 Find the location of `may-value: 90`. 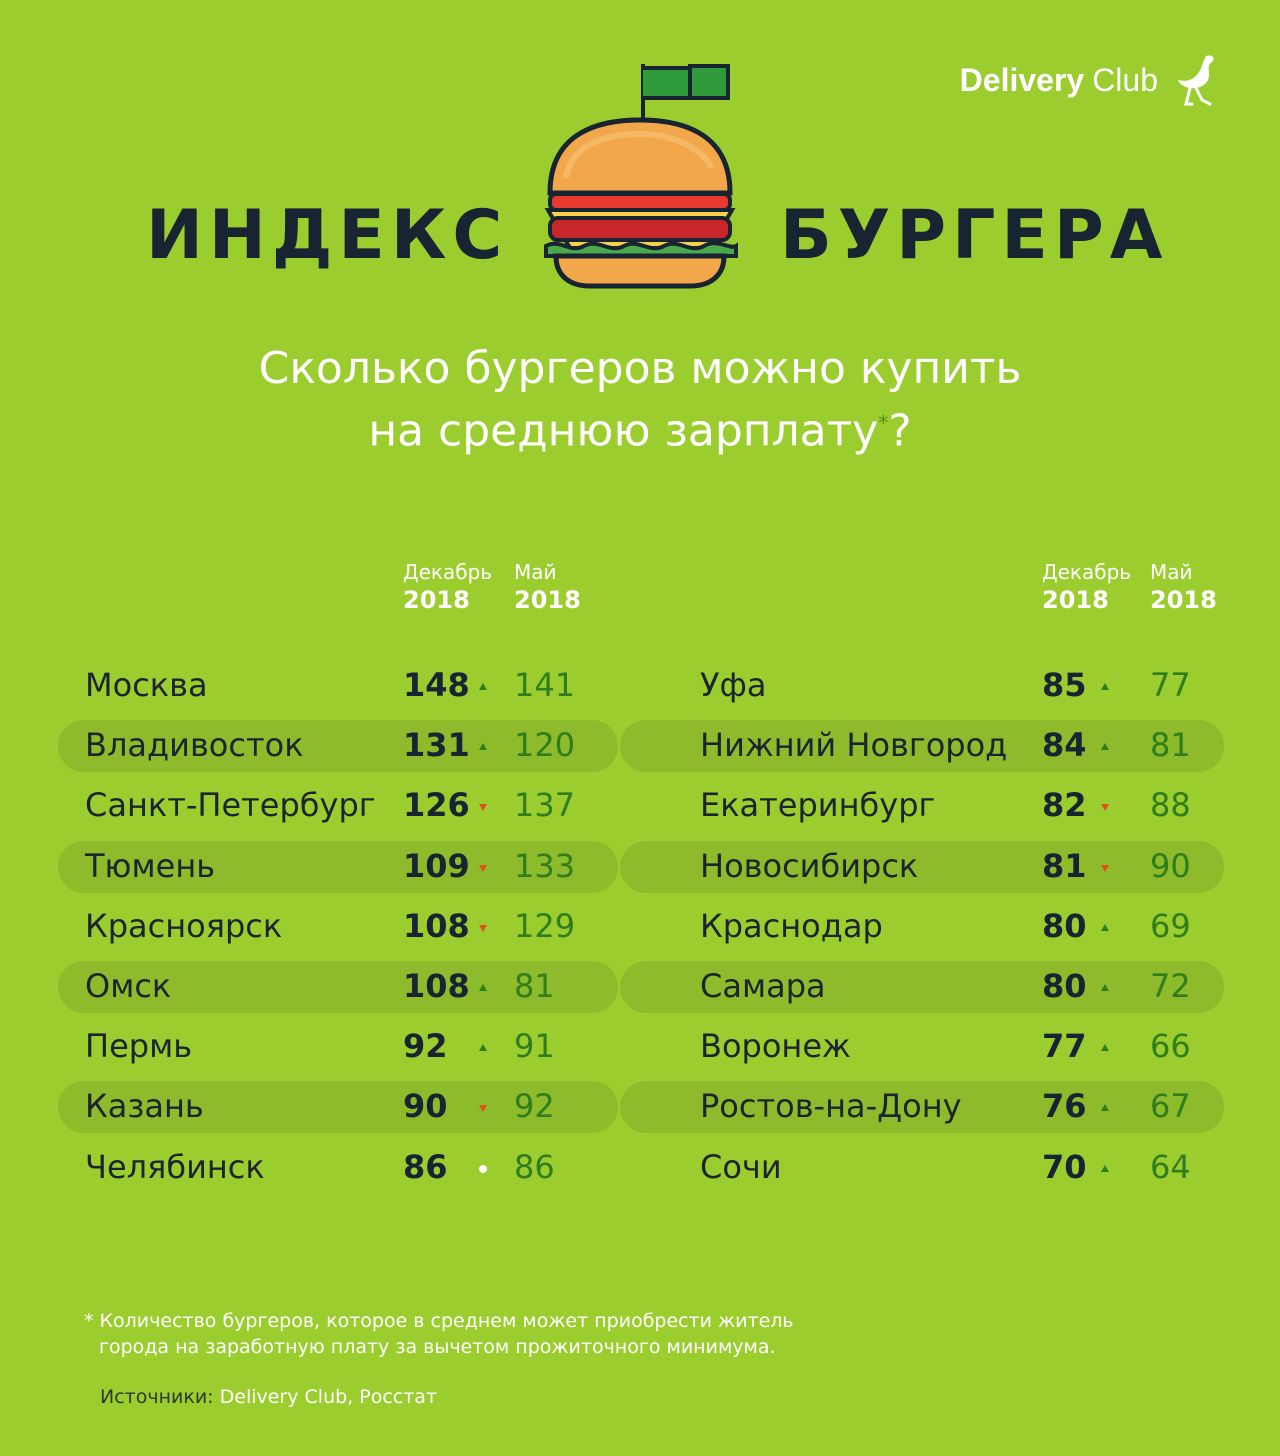

may-value: 90 is located at coordinates (1170, 865).